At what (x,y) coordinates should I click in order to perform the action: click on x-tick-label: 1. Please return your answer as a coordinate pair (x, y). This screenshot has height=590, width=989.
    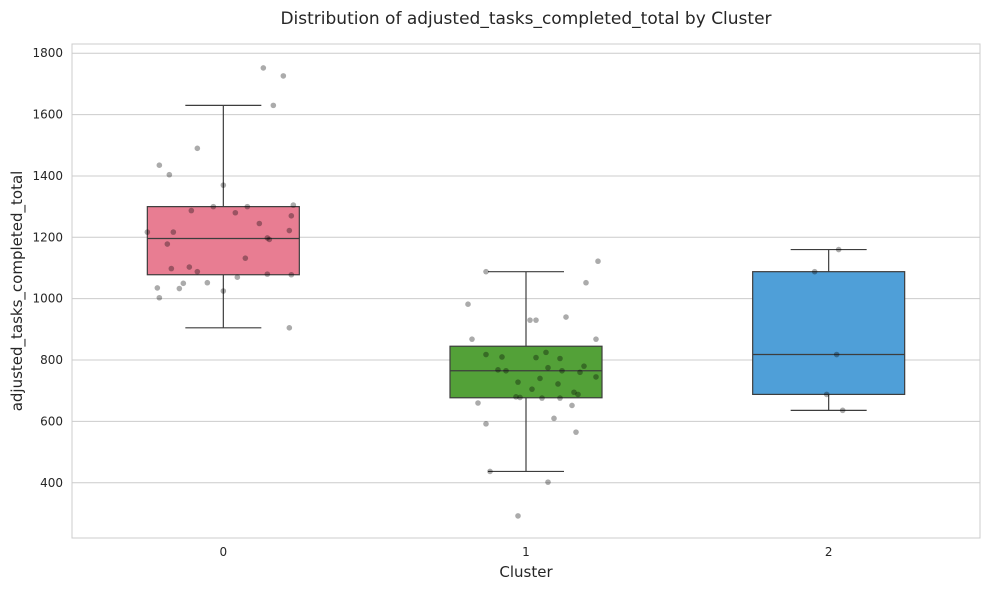
    Looking at the image, I should click on (526, 552).